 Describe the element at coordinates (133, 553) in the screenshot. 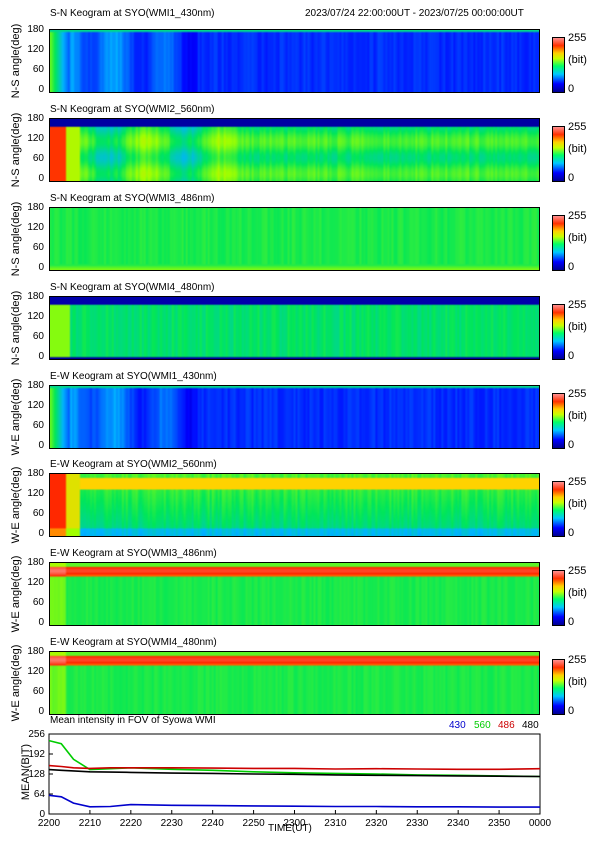

I see `panel-title: E-W Keogram at SYO(WMI3_486nm)` at that location.